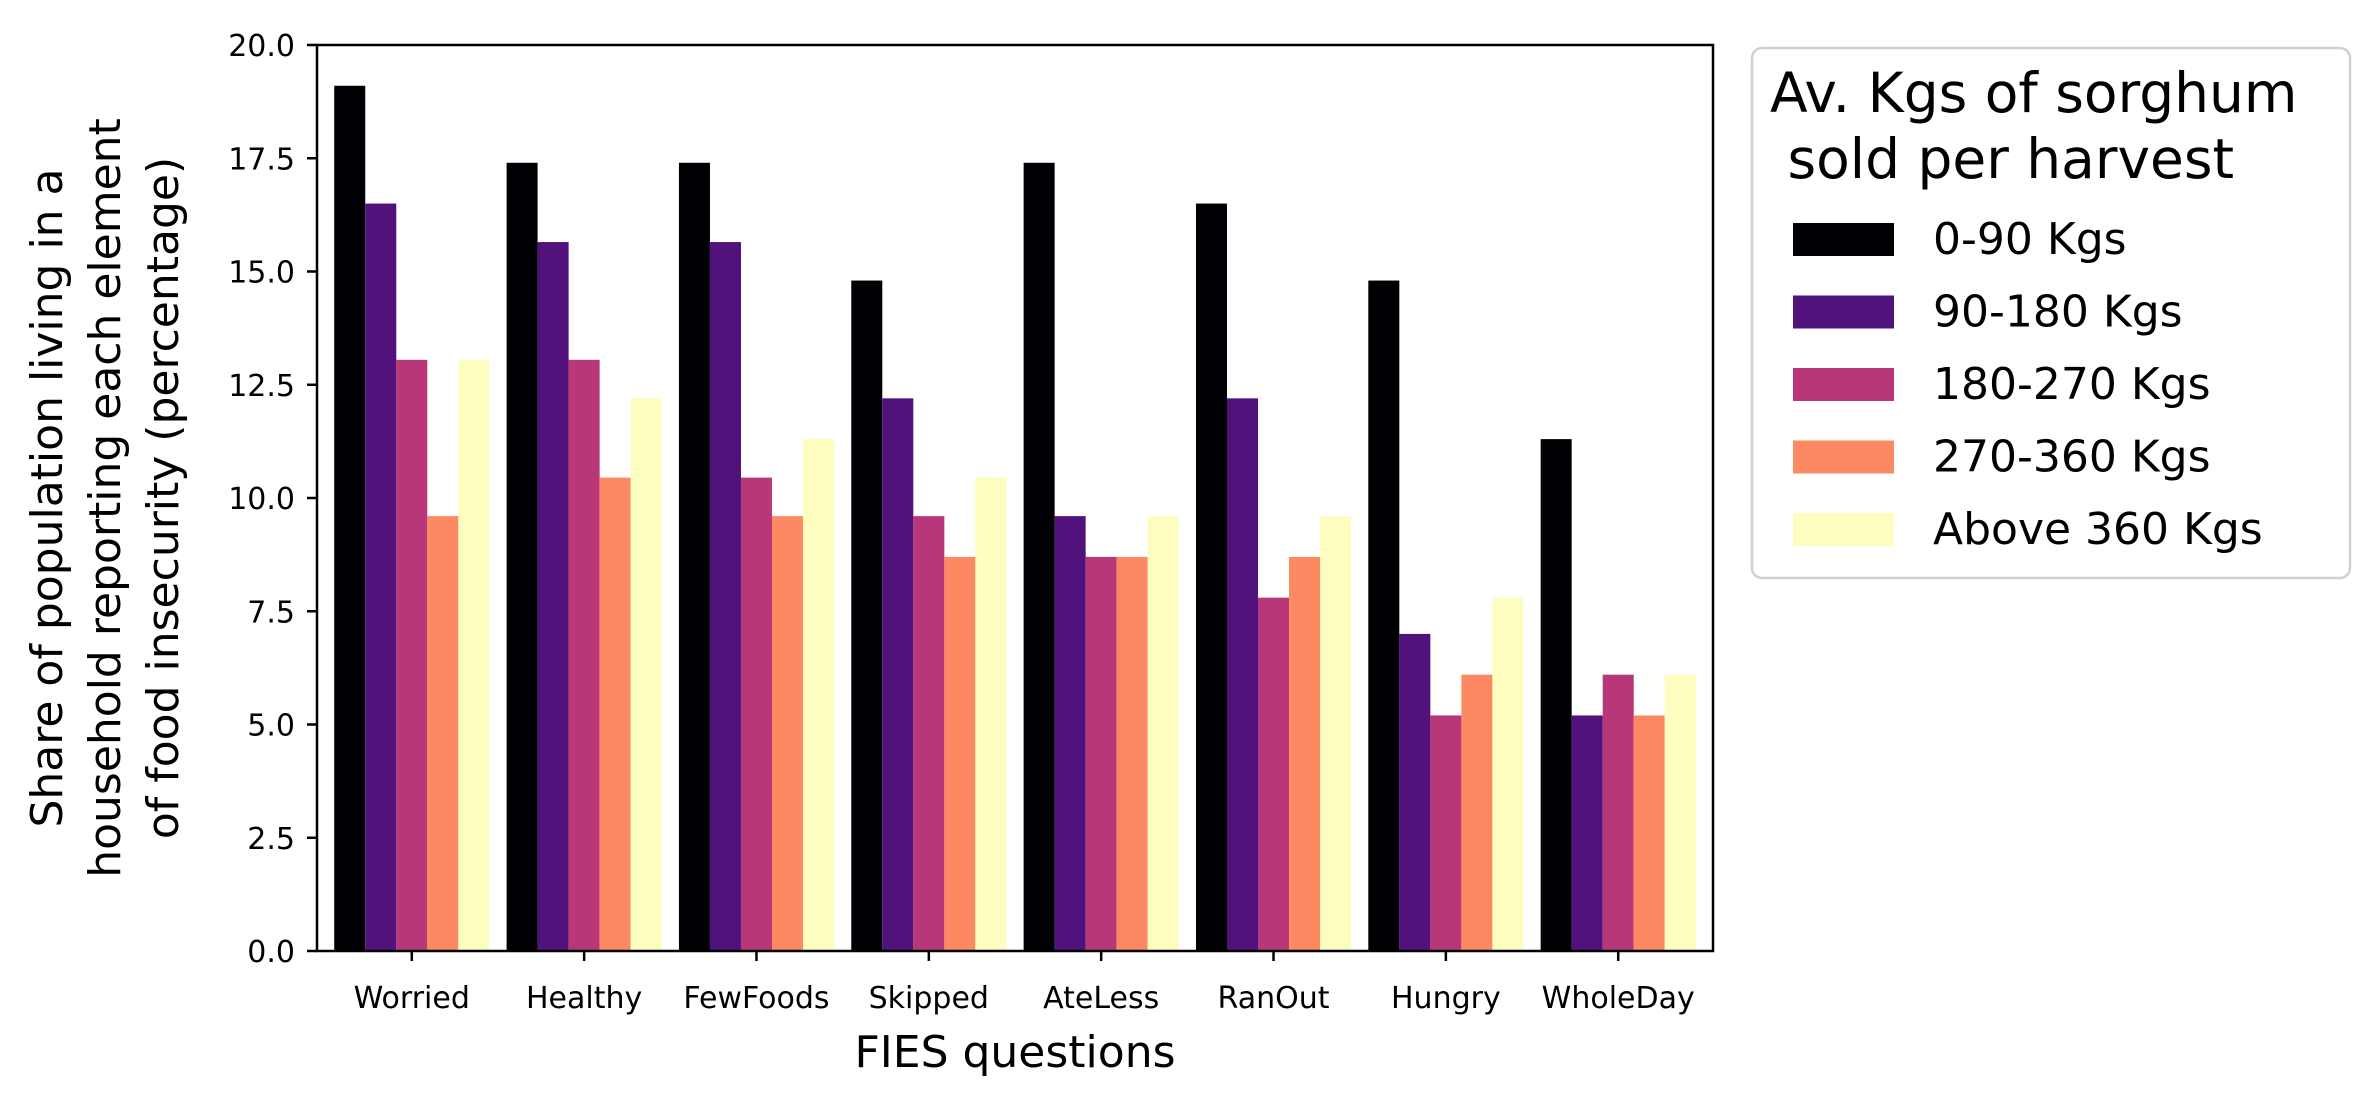 This screenshot has width=2379, height=1111. Describe the element at coordinates (412, 998) in the screenshot. I see `x-tick-label: Worried` at that location.